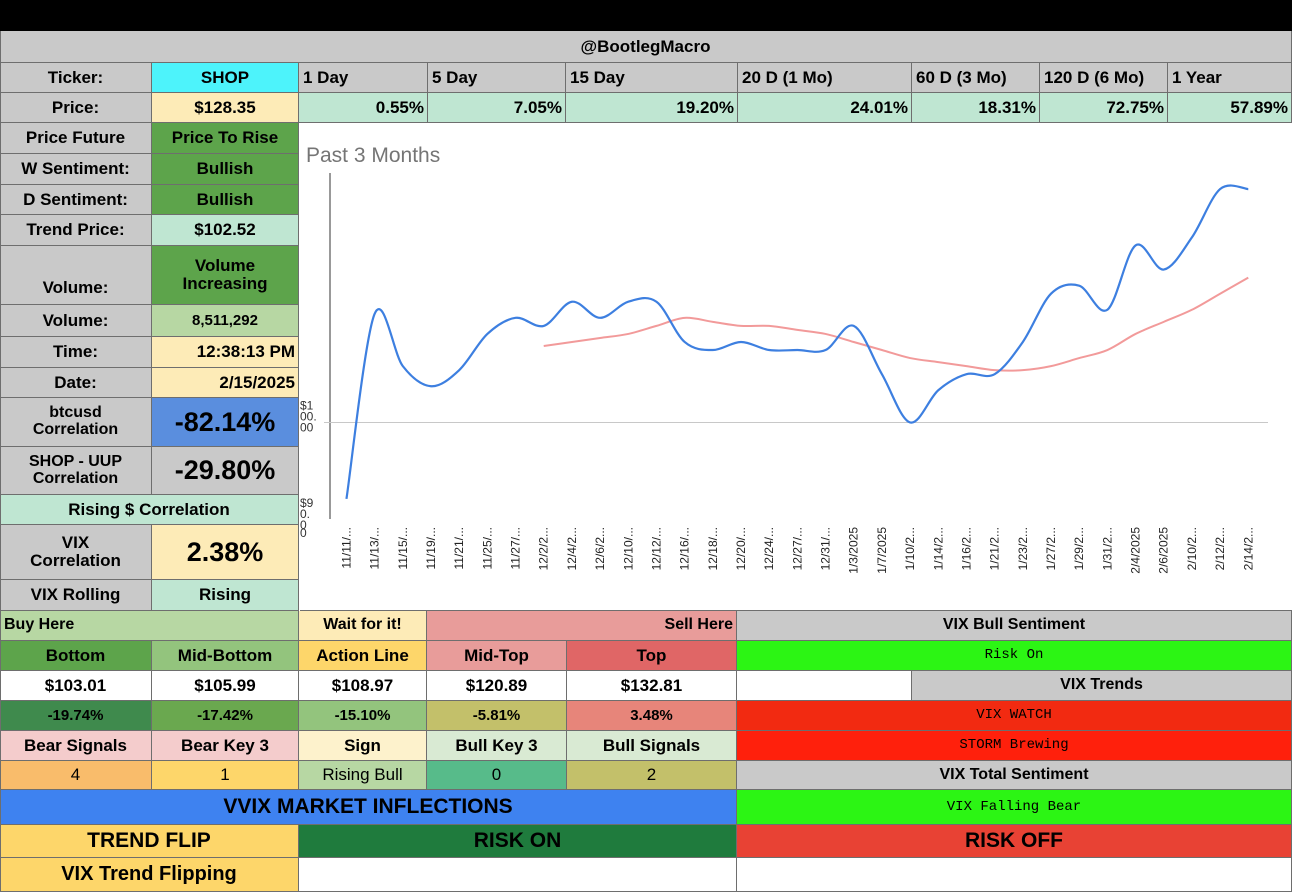 Image resolution: width=1292 pixels, height=892 pixels. What do you see at coordinates (497, 716) in the screenshot?
I see `level-mid-top-pct: -5.81%` at bounding box center [497, 716].